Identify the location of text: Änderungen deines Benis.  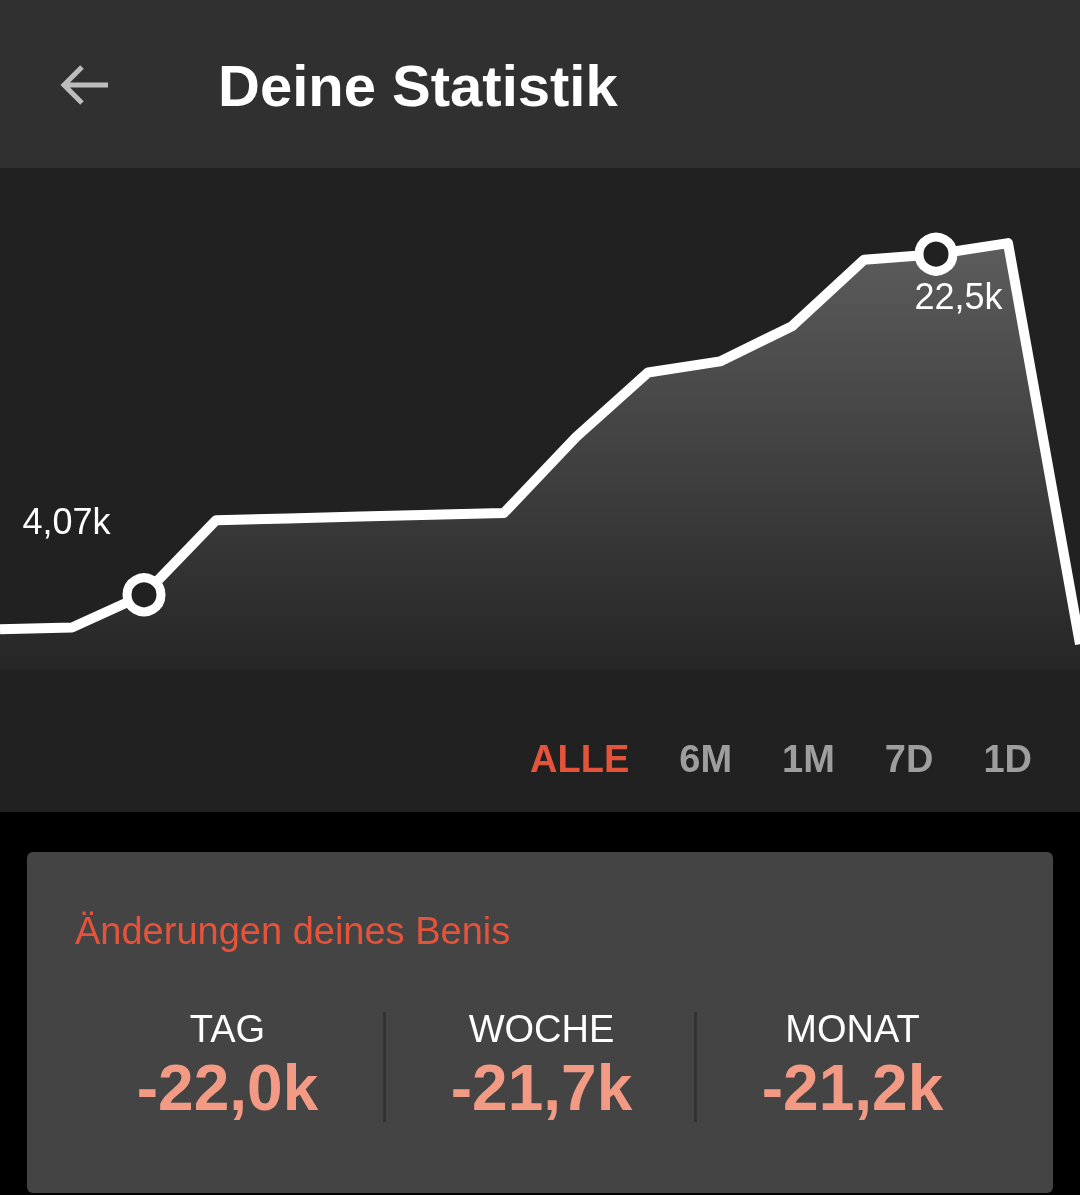
(293, 931).